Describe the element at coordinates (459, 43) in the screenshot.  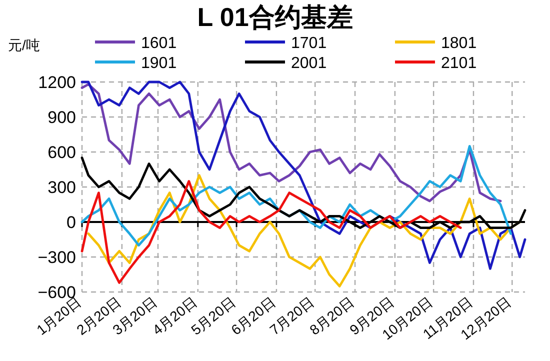
I see `legend-label: 1801` at that location.